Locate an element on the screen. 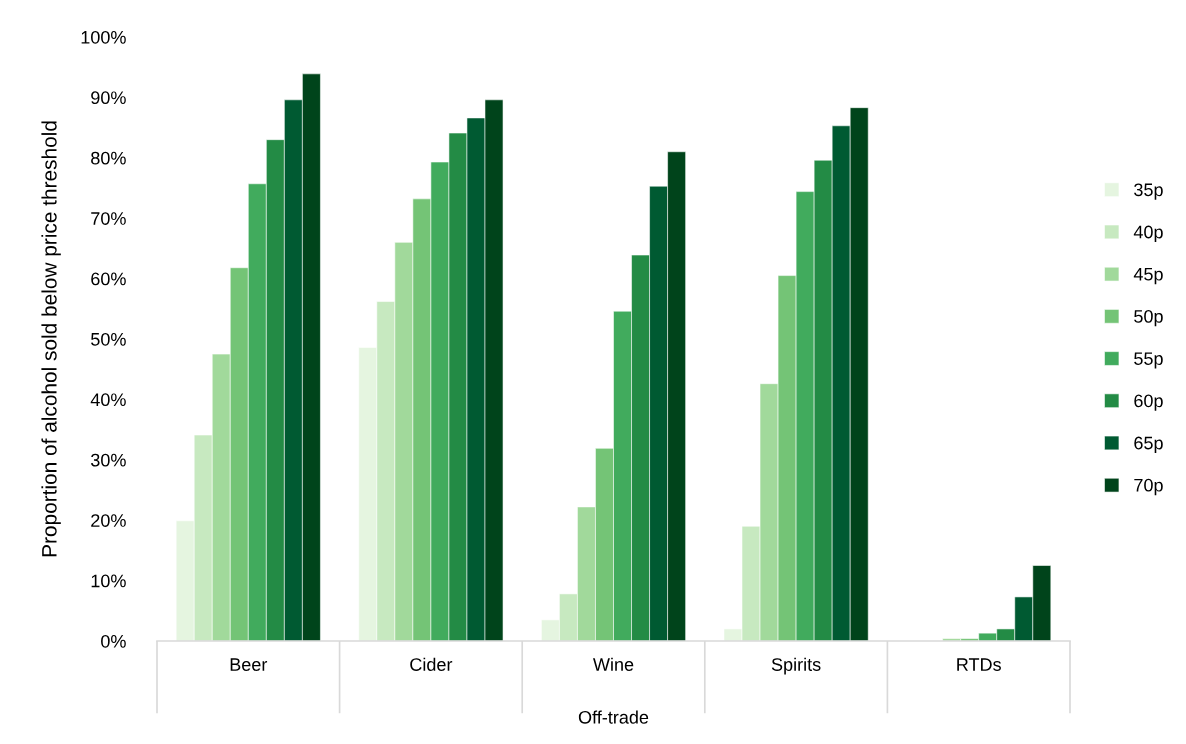  legend-label: 65p is located at coordinates (1148, 444).